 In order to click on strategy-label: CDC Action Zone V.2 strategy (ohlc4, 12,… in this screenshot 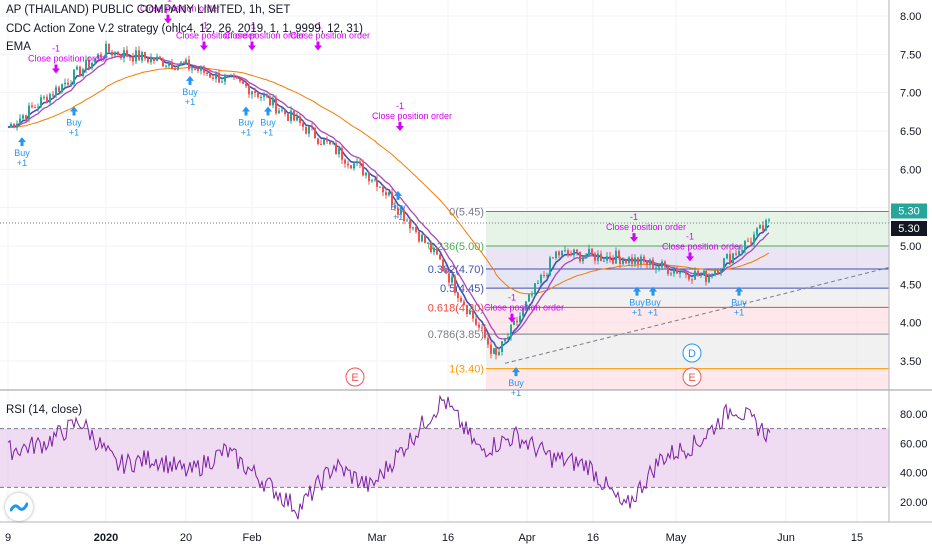, I will do `click(184, 29)`.